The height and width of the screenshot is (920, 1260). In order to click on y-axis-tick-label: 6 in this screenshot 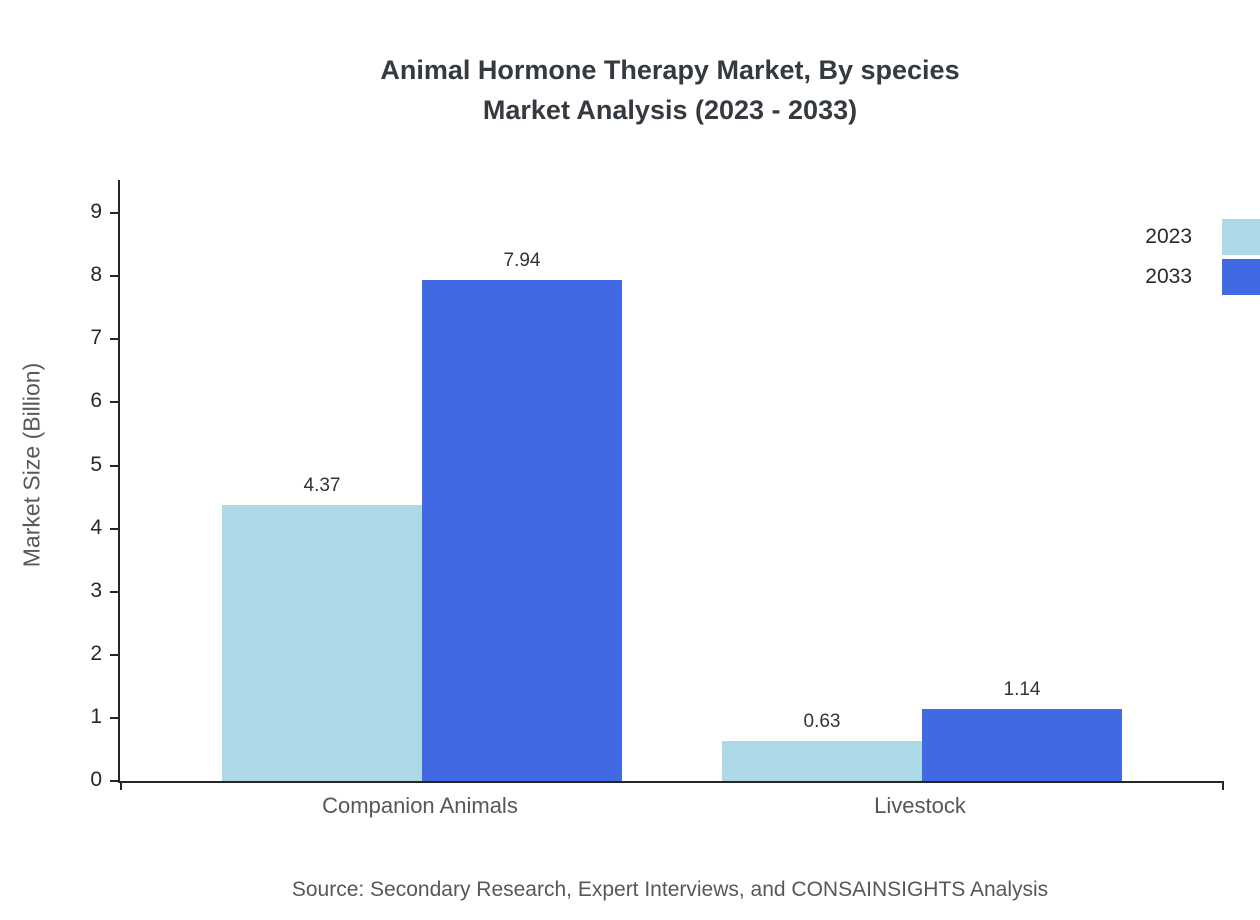, I will do `click(96, 401)`.